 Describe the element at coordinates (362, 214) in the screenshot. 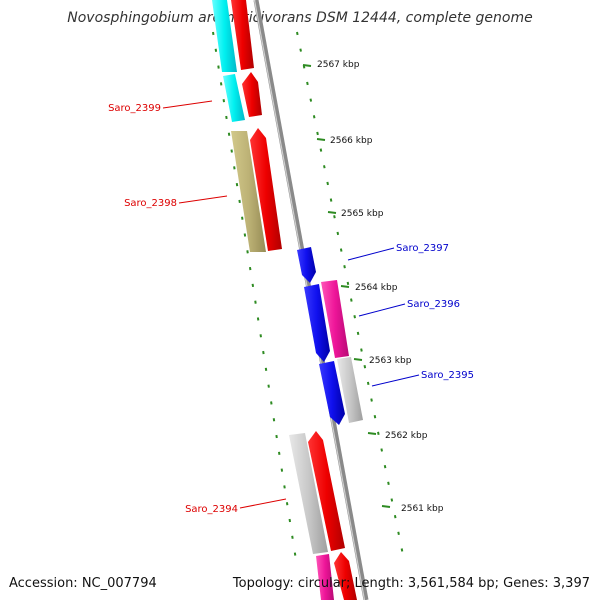

I see `svg-text: 2565 kbp` at that location.